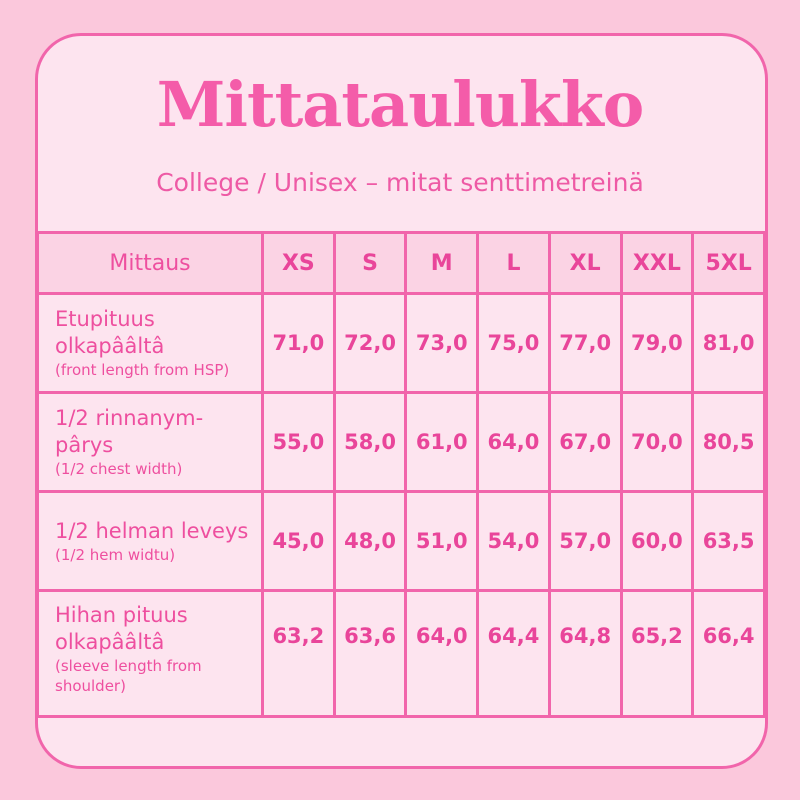 This screenshot has height=800, width=800. What do you see at coordinates (728, 343) in the screenshot?
I see `size-value: 81,0` at bounding box center [728, 343].